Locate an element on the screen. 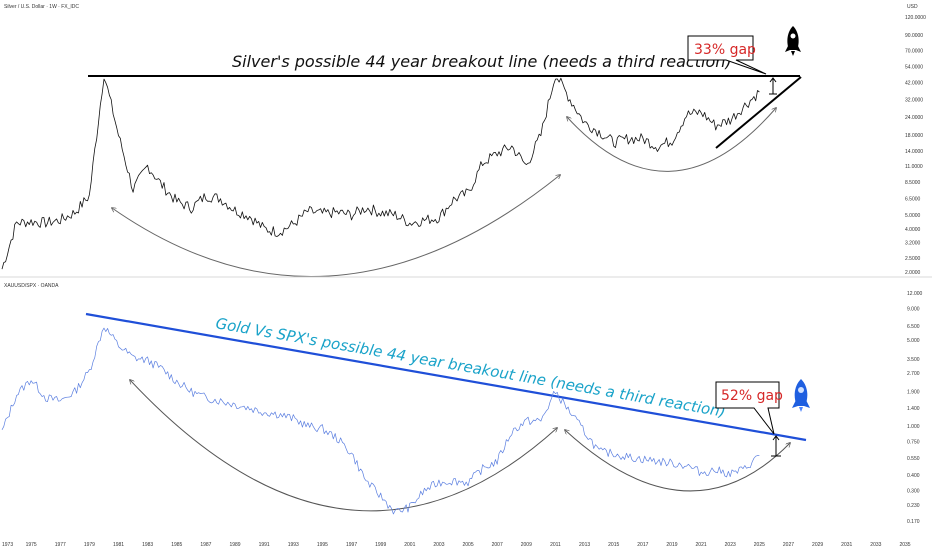 The width and height of the screenshot is (932, 550). gold-spx-y-tick-label: 5.000 is located at coordinates (913, 341).